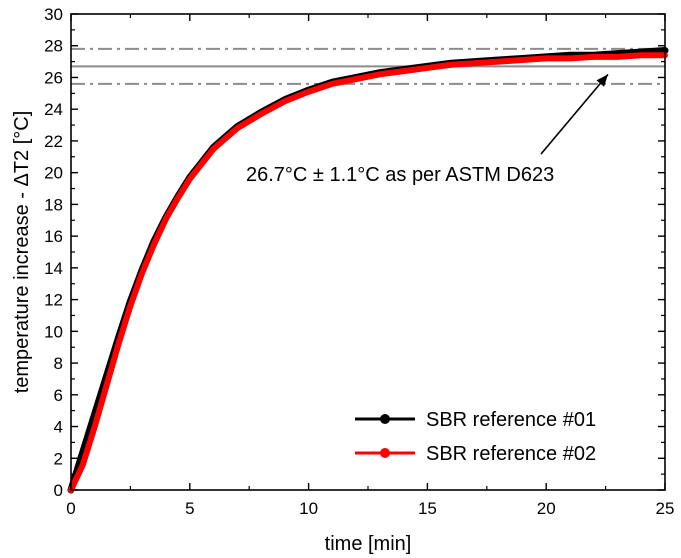 Image resolution: width=681 pixels, height=558 pixels. Describe the element at coordinates (427, 508) in the screenshot. I see `x-tick-label: 15` at that location.